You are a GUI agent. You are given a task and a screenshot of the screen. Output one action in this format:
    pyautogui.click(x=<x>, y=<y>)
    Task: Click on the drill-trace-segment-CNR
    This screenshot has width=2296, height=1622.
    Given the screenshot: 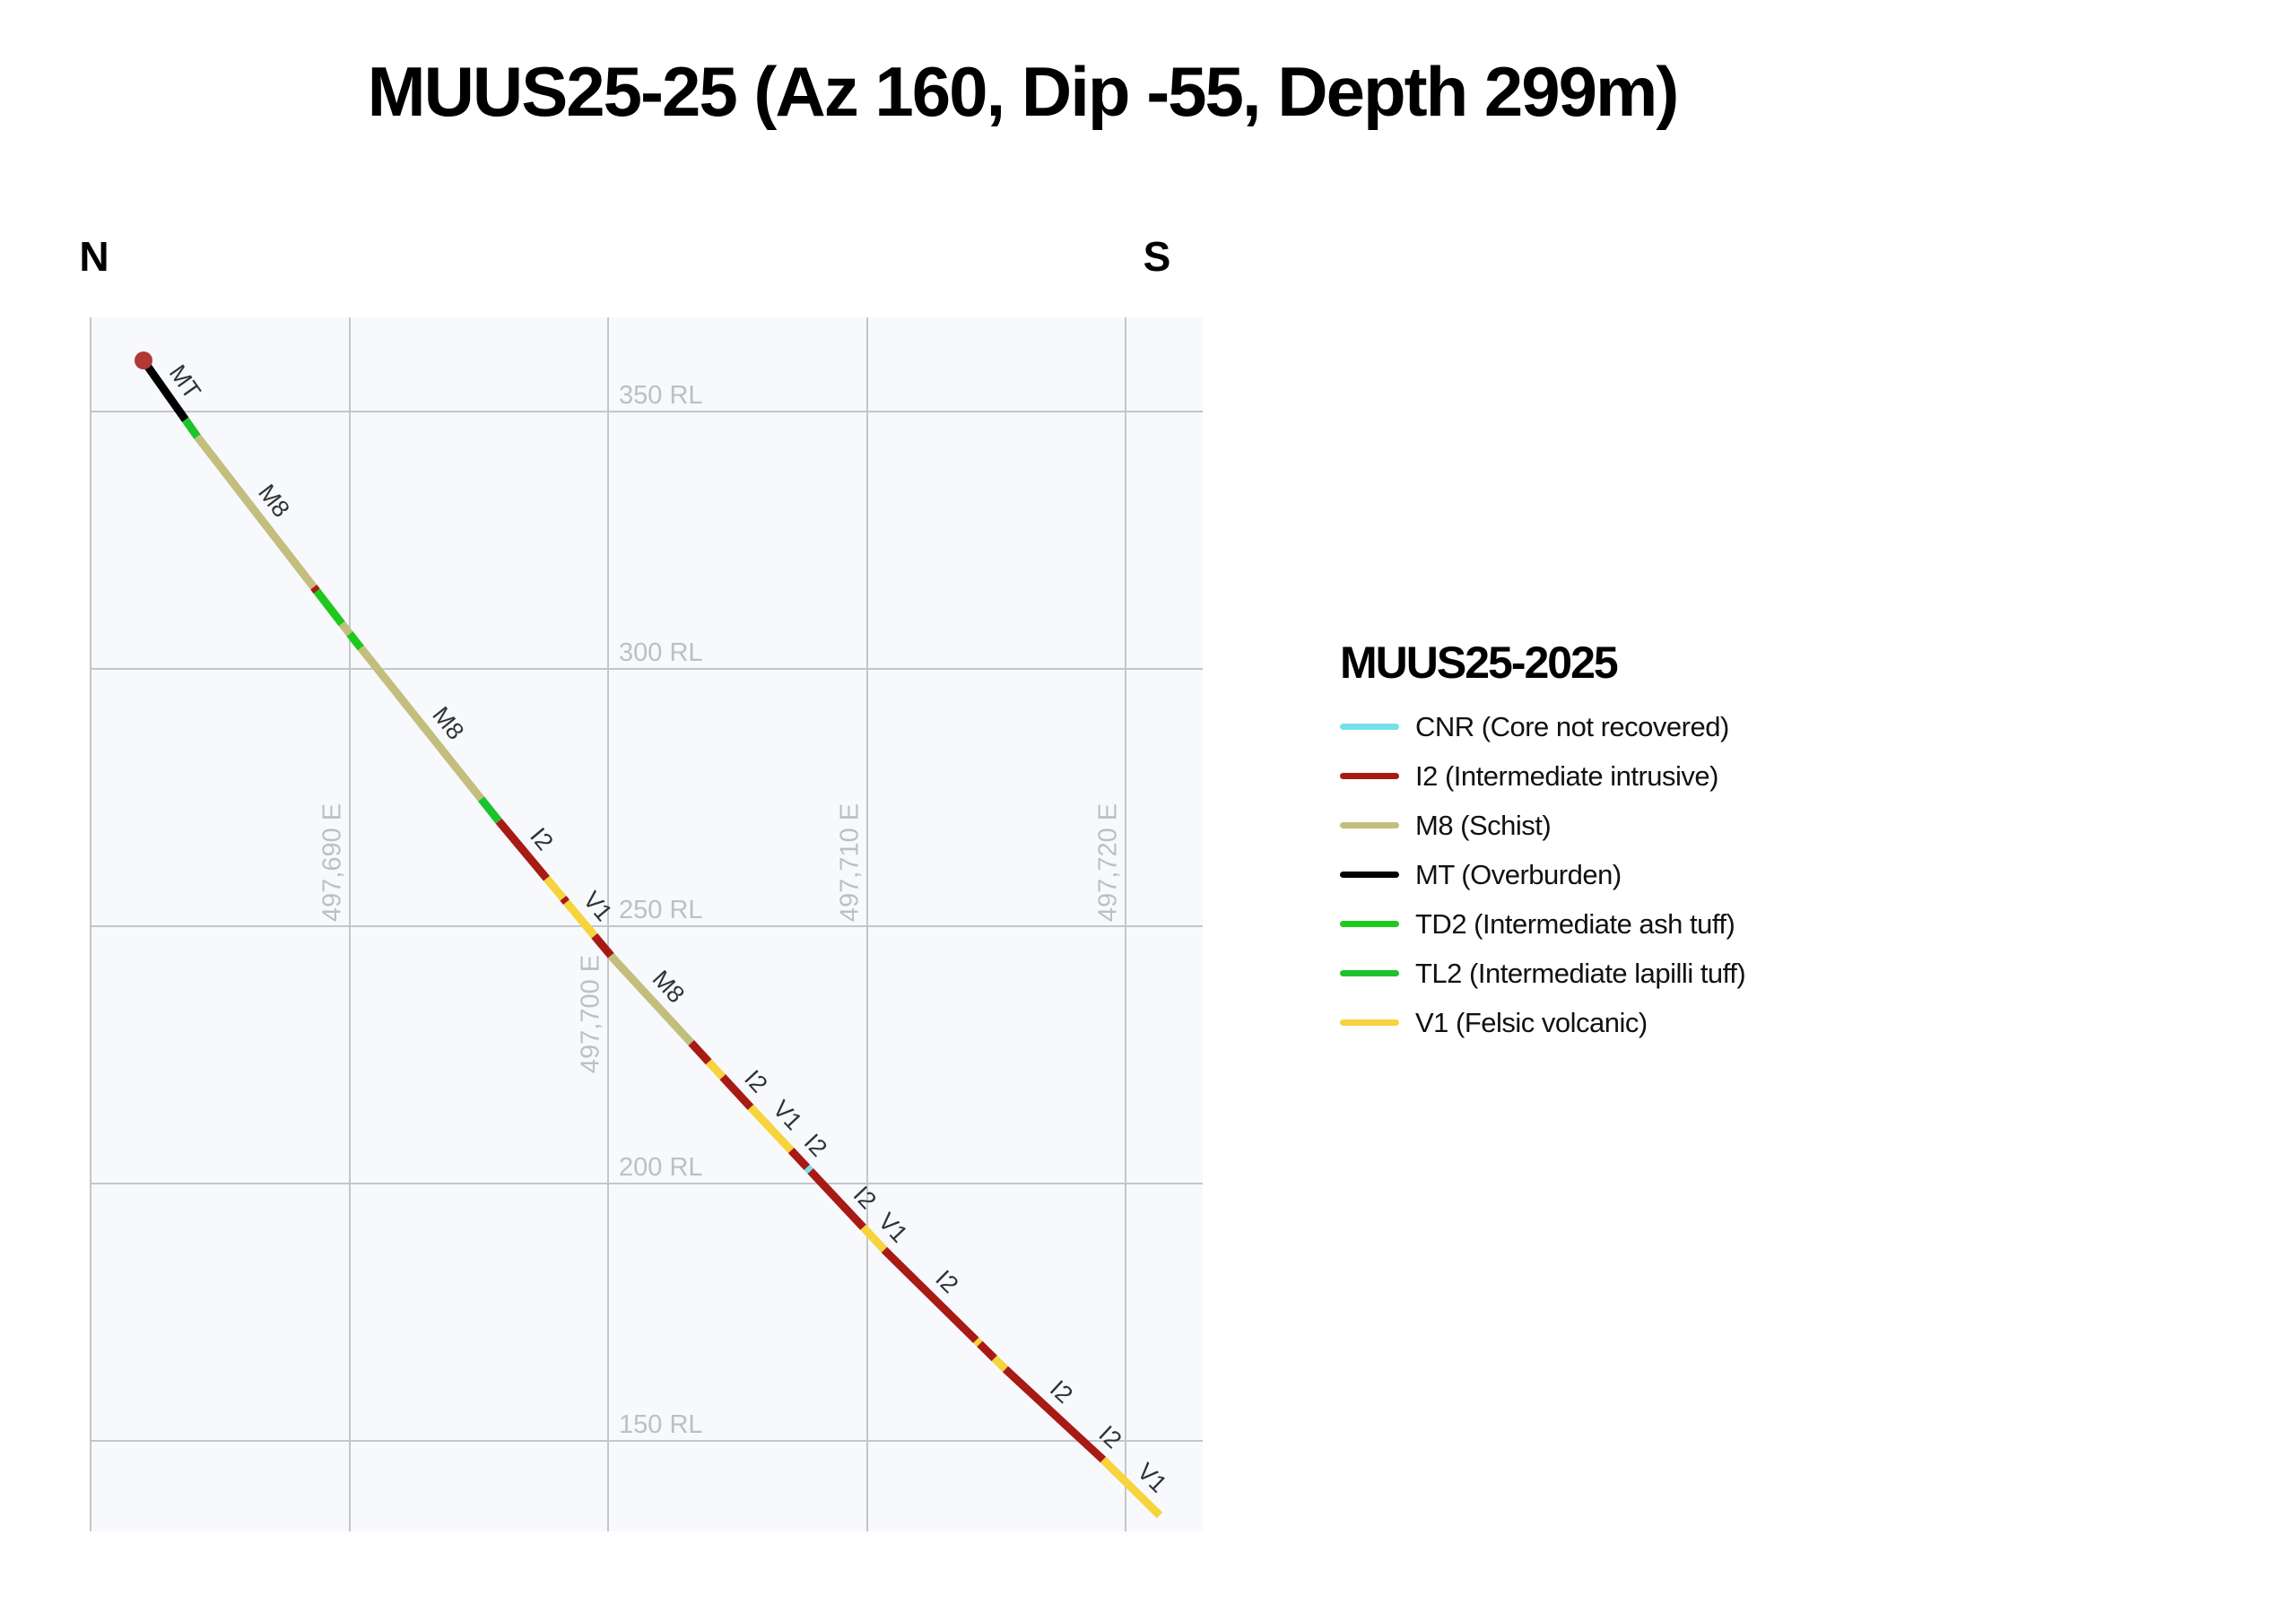 What is the action you would take?
    pyautogui.click(x=808, y=1169)
    